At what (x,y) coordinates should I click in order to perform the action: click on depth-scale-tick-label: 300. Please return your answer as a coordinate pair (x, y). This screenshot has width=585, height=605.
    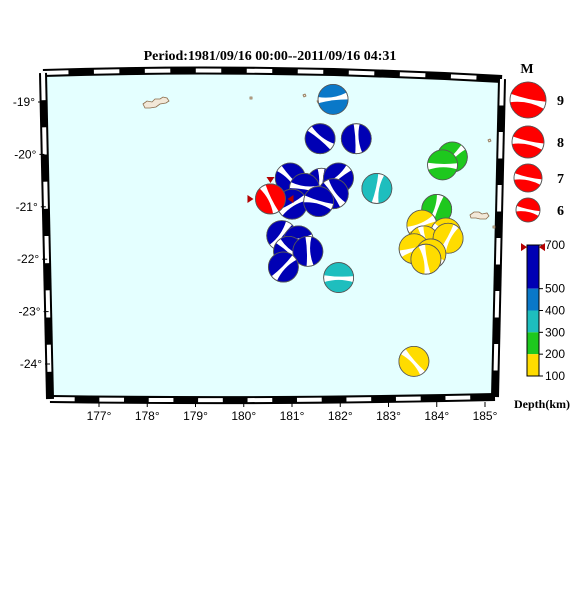
    Looking at the image, I should click on (555, 332).